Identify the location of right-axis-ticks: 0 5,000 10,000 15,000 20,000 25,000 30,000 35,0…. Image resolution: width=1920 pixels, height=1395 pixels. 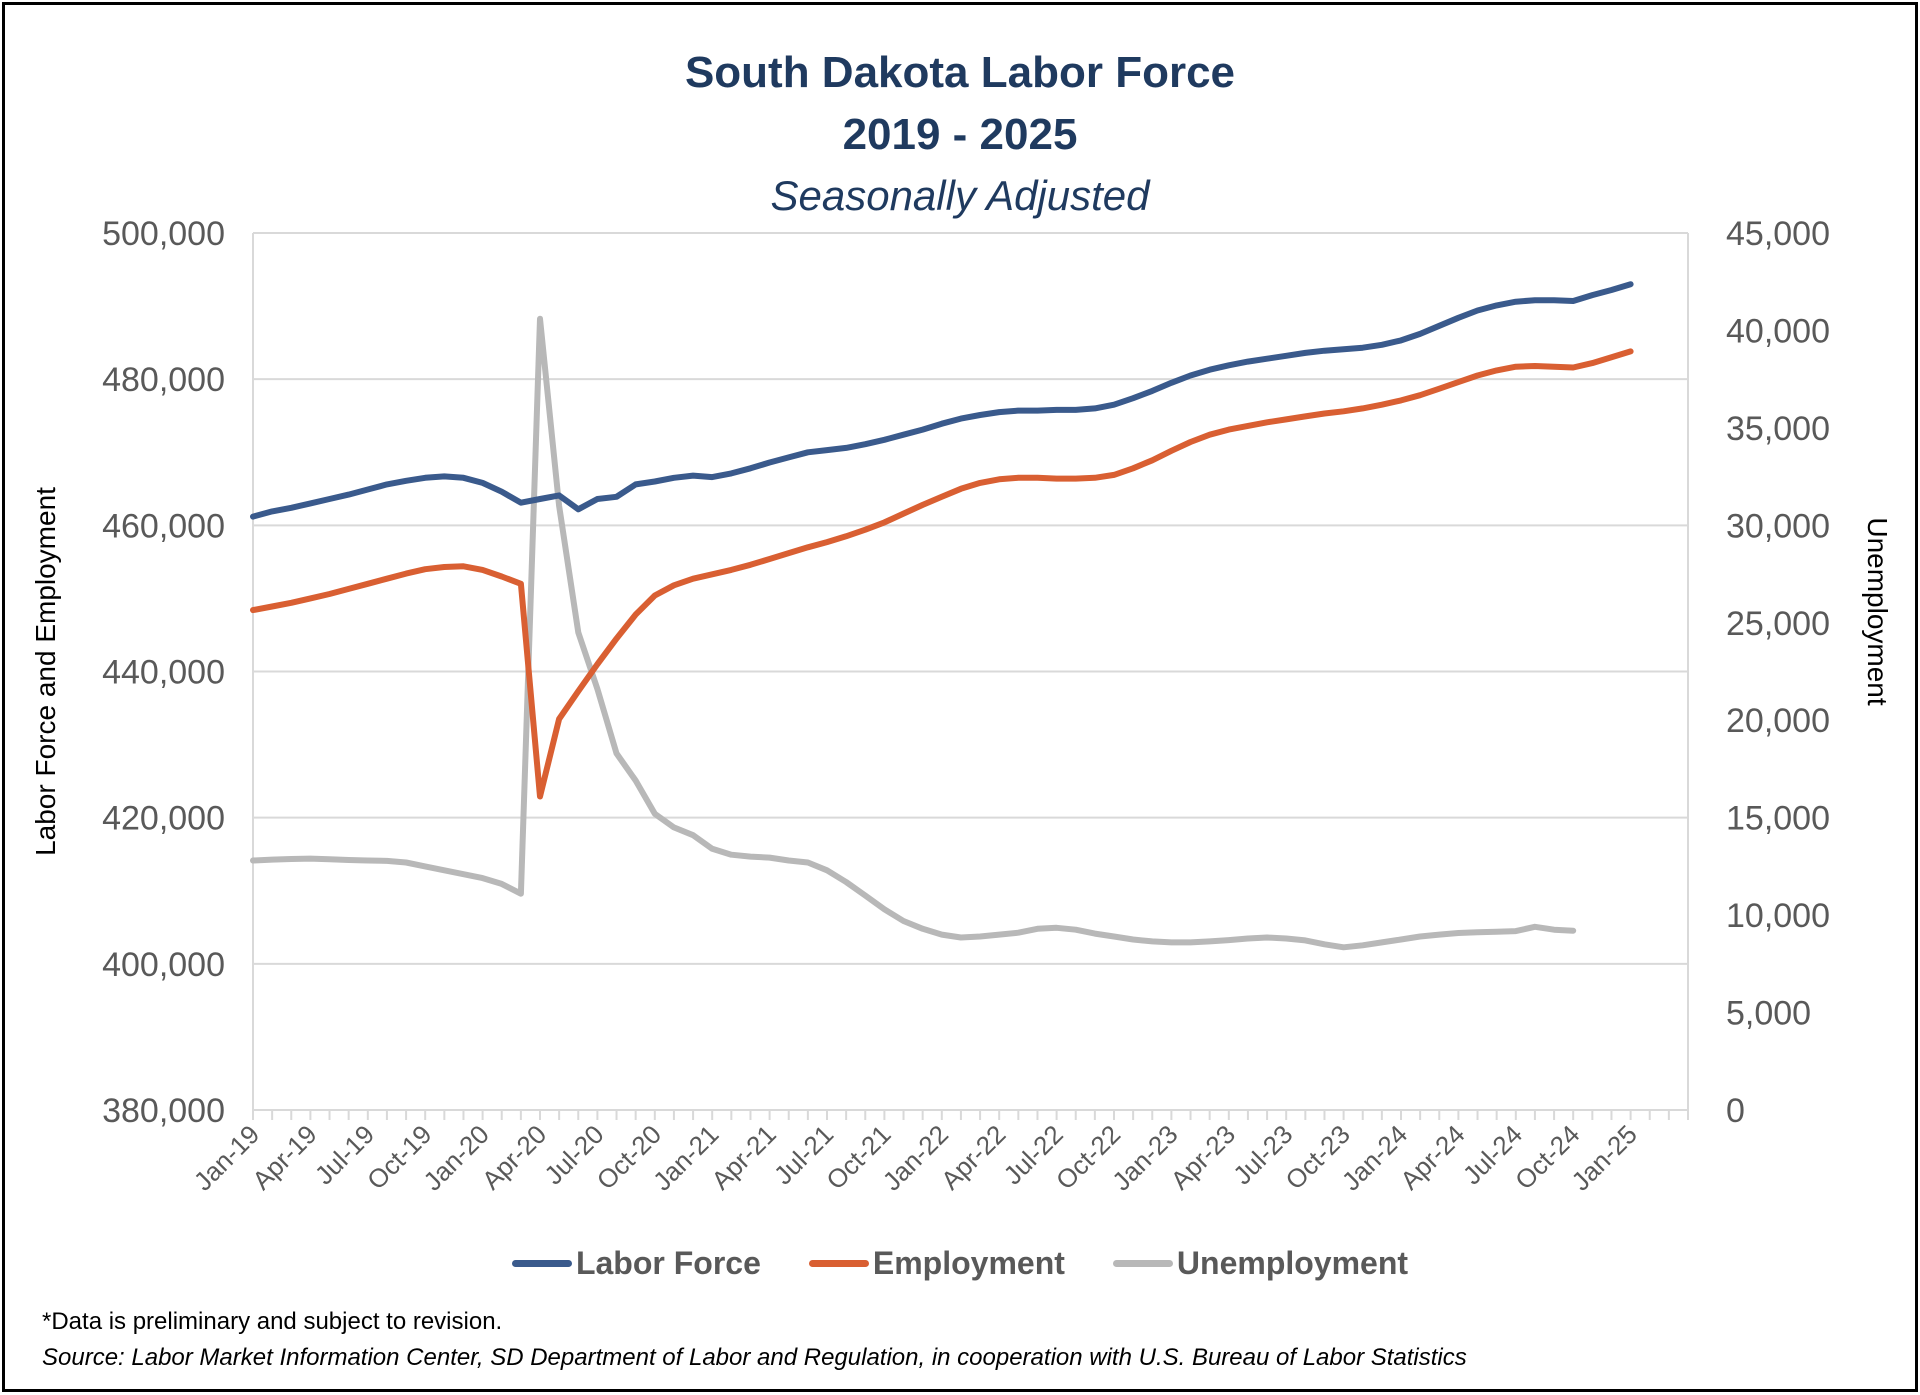
(1778, 672).